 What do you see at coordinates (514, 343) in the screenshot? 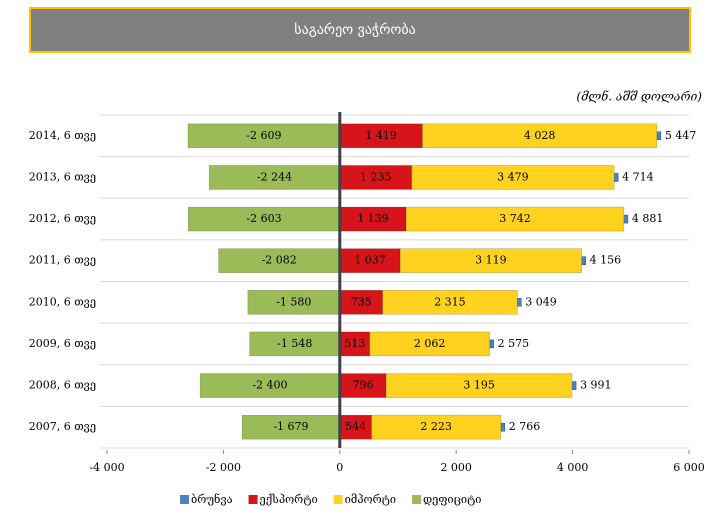
I see `data-label: 2 575` at bounding box center [514, 343].